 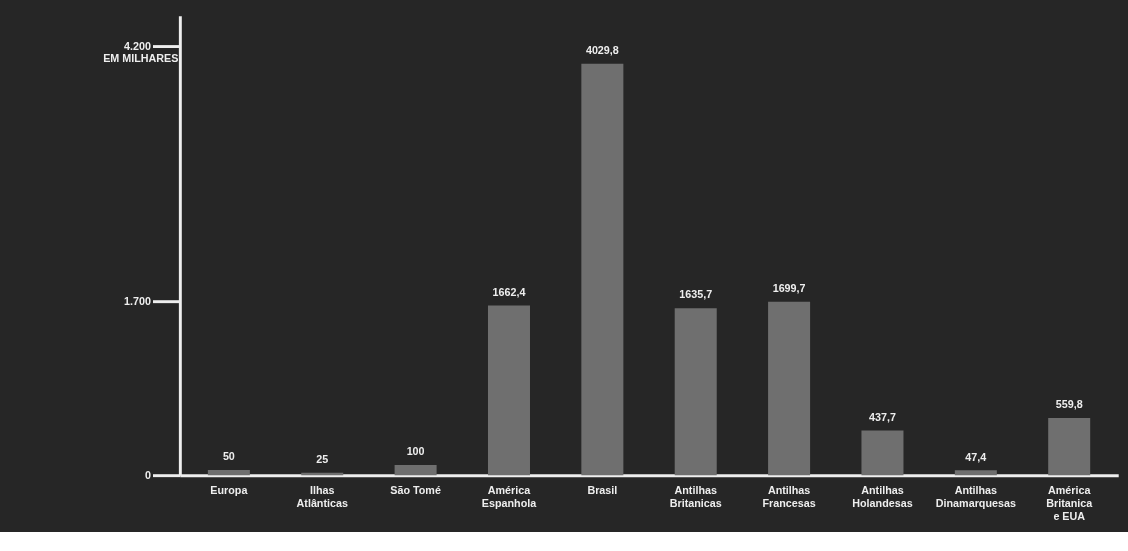 What do you see at coordinates (882, 496) in the screenshot?
I see `x-tick-label: Antilhas Holandesas` at bounding box center [882, 496].